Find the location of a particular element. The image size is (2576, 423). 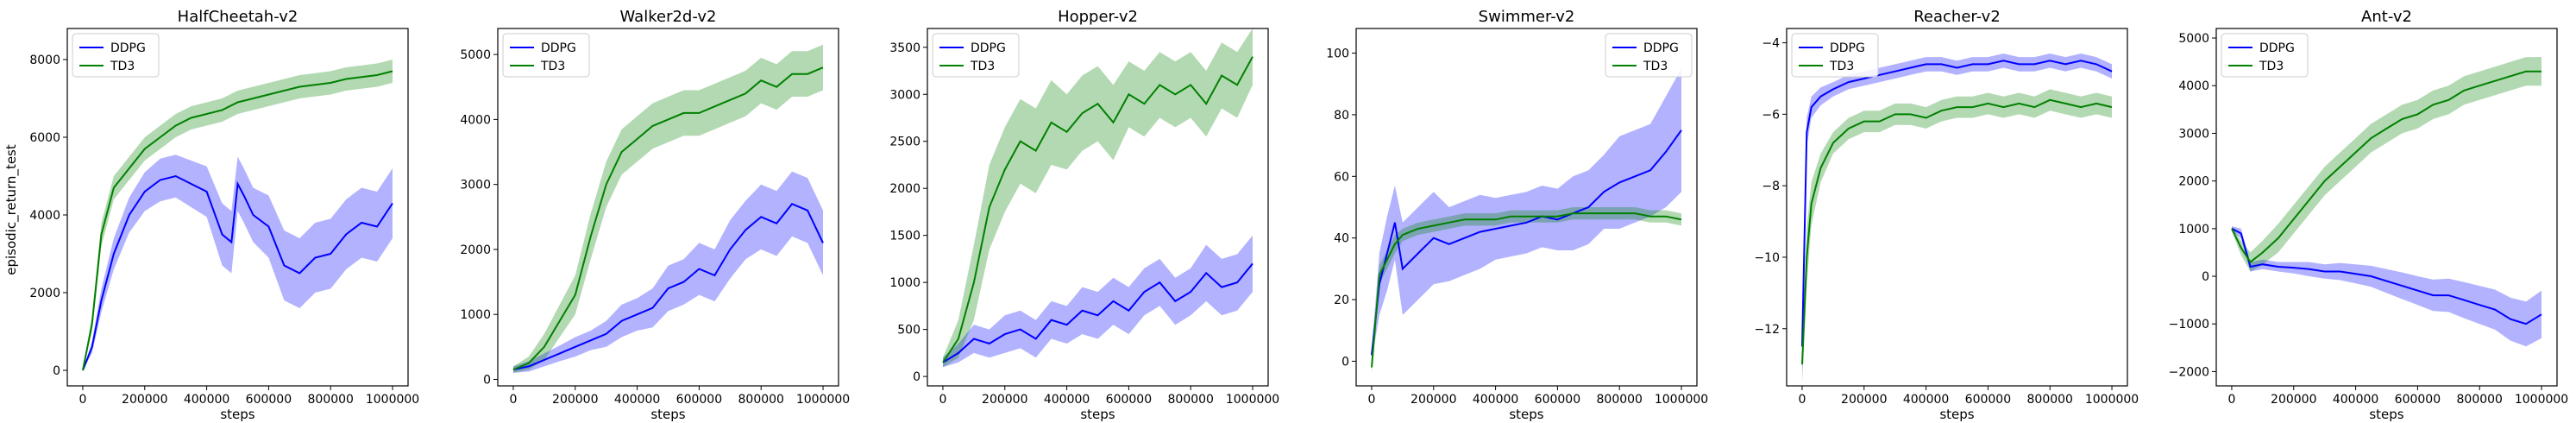

y-tick-label: 1500 is located at coordinates (904, 236).